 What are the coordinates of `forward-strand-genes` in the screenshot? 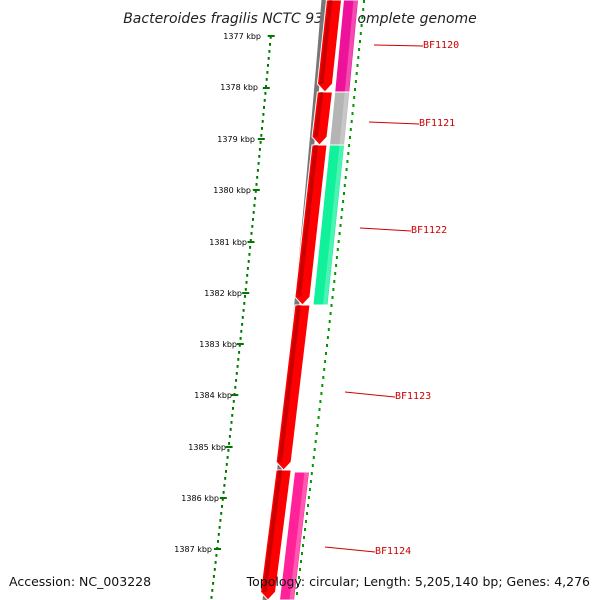 It's located at (301, 300).